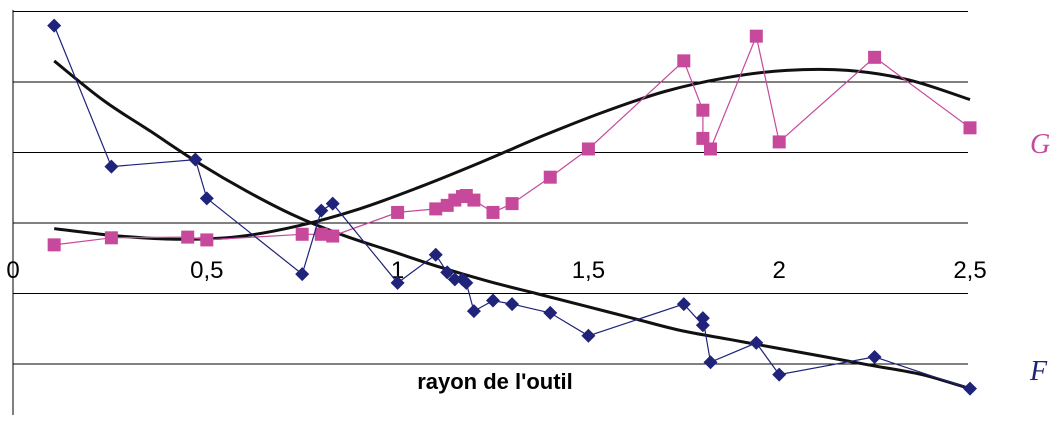  I want to click on series-label-g: G, so click(1040, 144).